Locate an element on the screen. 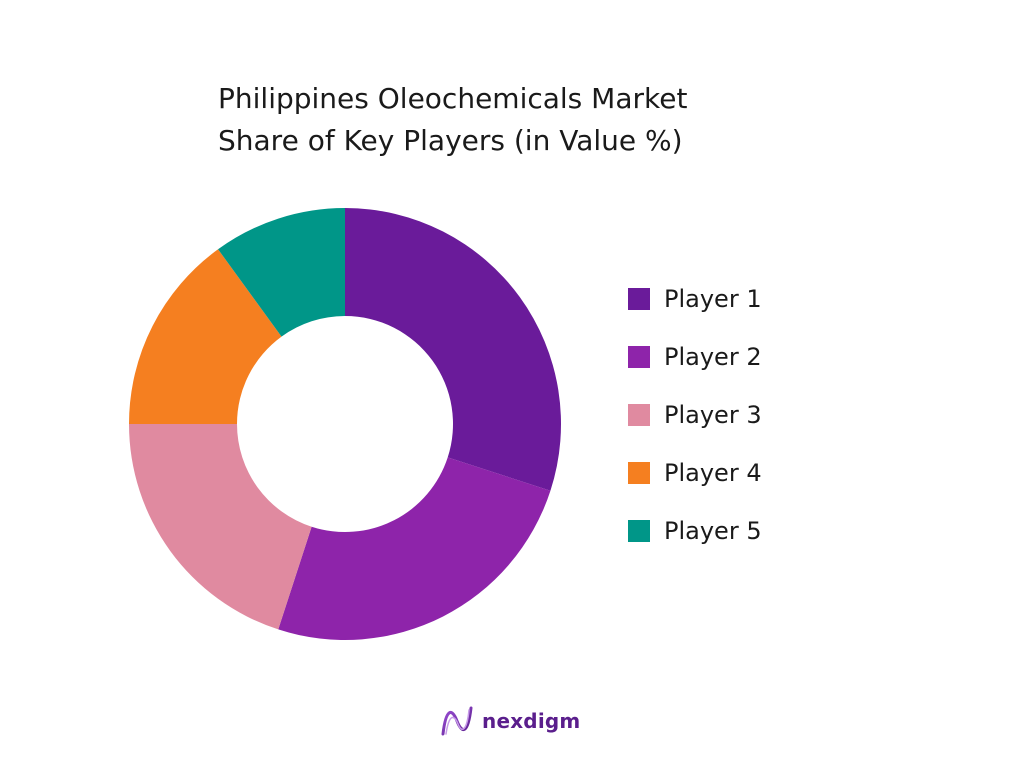 The width and height of the screenshot is (1024, 768). chart-title-line-2: Share of Key Players (in Value %) is located at coordinates (450, 140).